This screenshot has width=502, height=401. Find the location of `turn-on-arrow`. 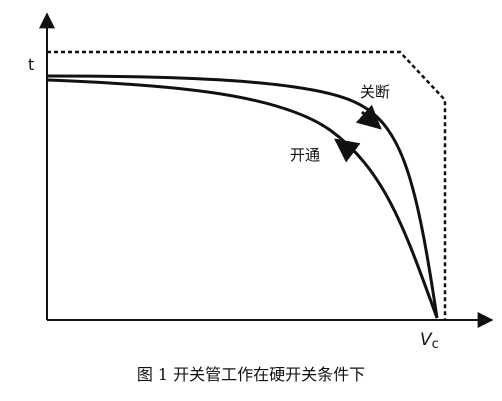

turn-on-arrow is located at coordinates (347, 150).